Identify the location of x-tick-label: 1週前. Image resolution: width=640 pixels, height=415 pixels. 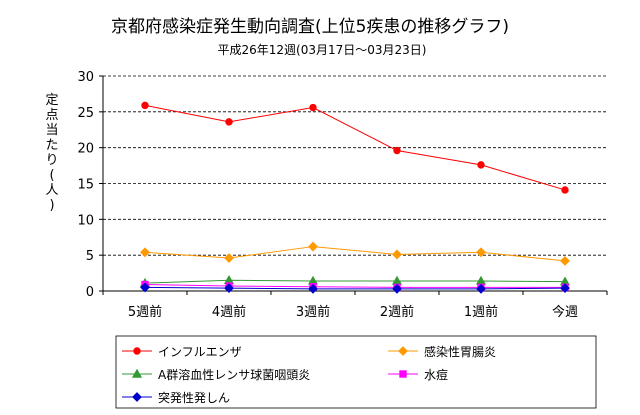
(481, 312).